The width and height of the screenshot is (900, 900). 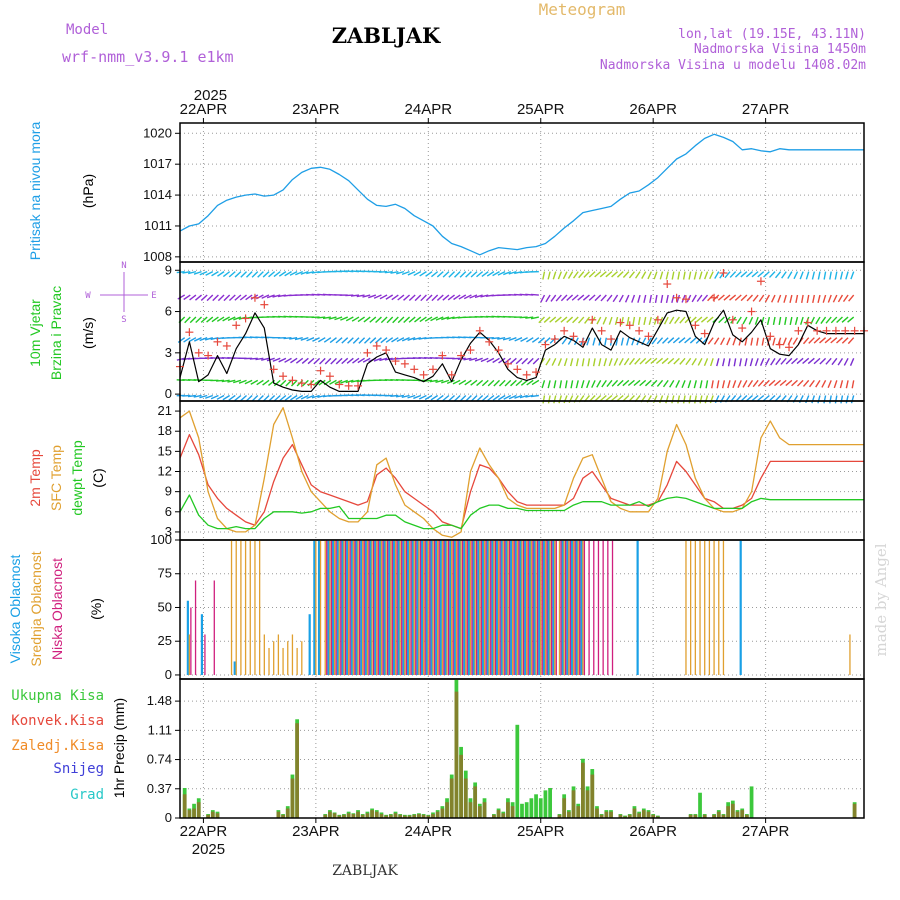 What do you see at coordinates (511, 470) in the screenshot?
I see `temperature-panel: 3 6 9 12 15 18 21` at bounding box center [511, 470].